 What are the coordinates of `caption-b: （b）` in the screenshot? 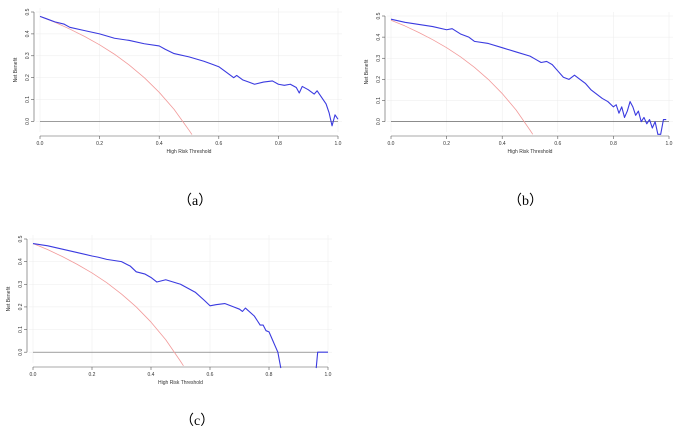 It's located at (525, 201).